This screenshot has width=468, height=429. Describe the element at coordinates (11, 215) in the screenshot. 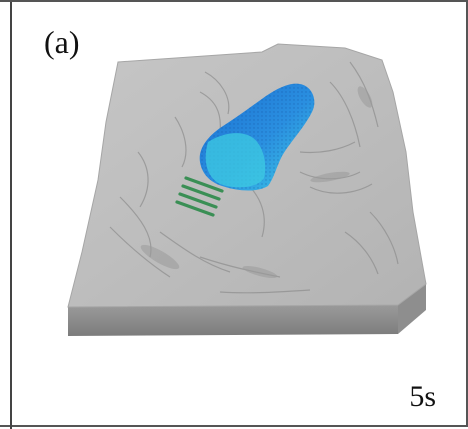

I see `panel-divider` at that location.